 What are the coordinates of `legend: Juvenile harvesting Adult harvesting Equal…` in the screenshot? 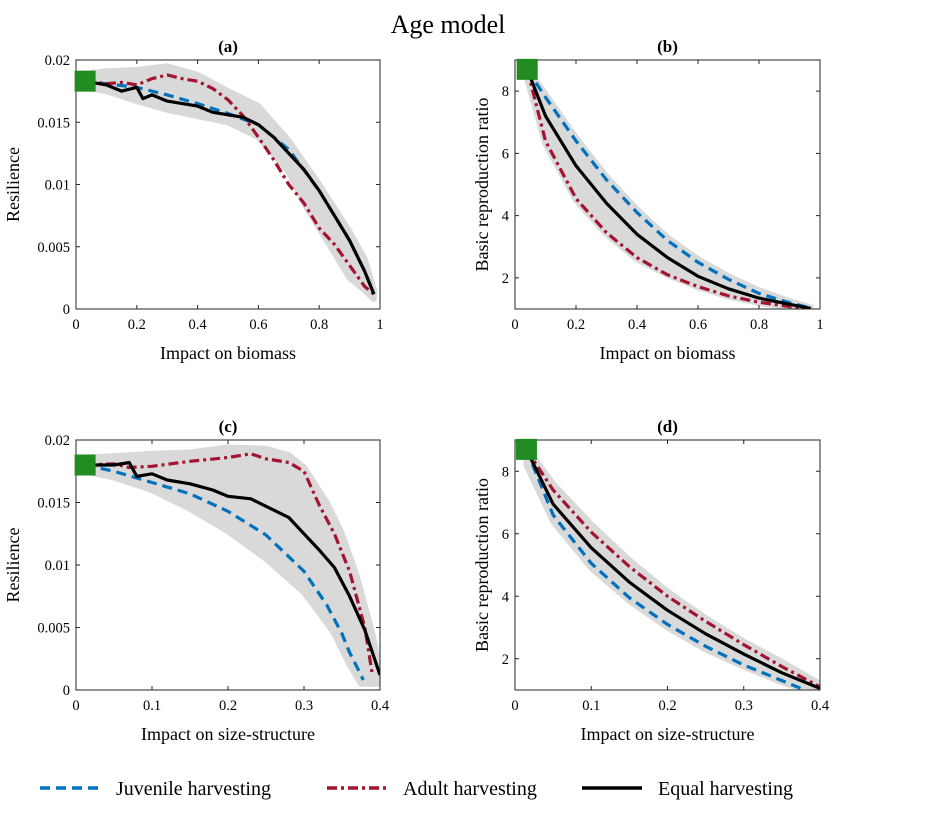 It's located at (416, 789).